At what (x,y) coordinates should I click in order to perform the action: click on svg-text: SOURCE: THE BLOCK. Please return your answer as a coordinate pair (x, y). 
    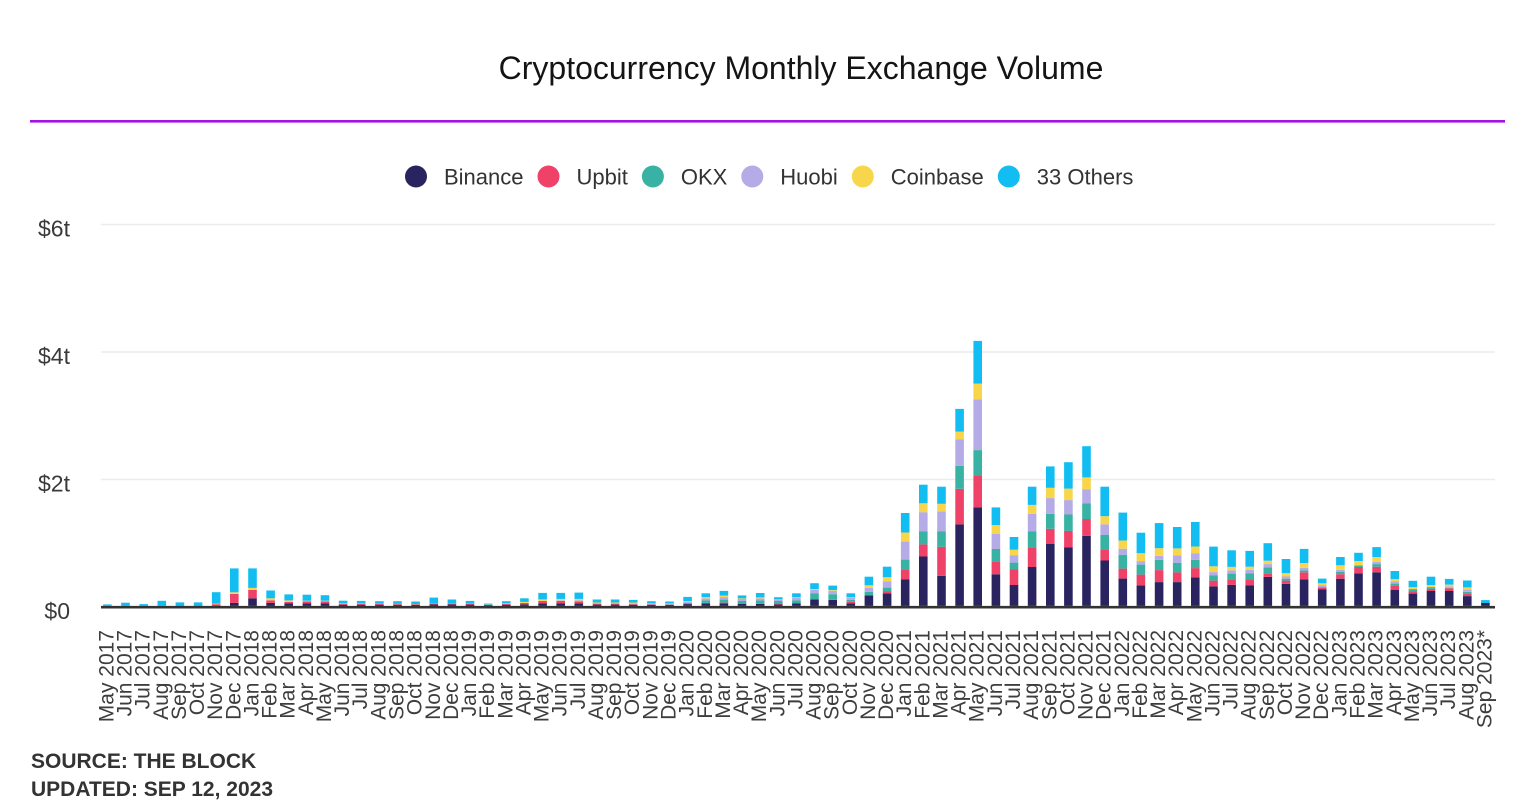
    Looking at the image, I should click on (143, 761).